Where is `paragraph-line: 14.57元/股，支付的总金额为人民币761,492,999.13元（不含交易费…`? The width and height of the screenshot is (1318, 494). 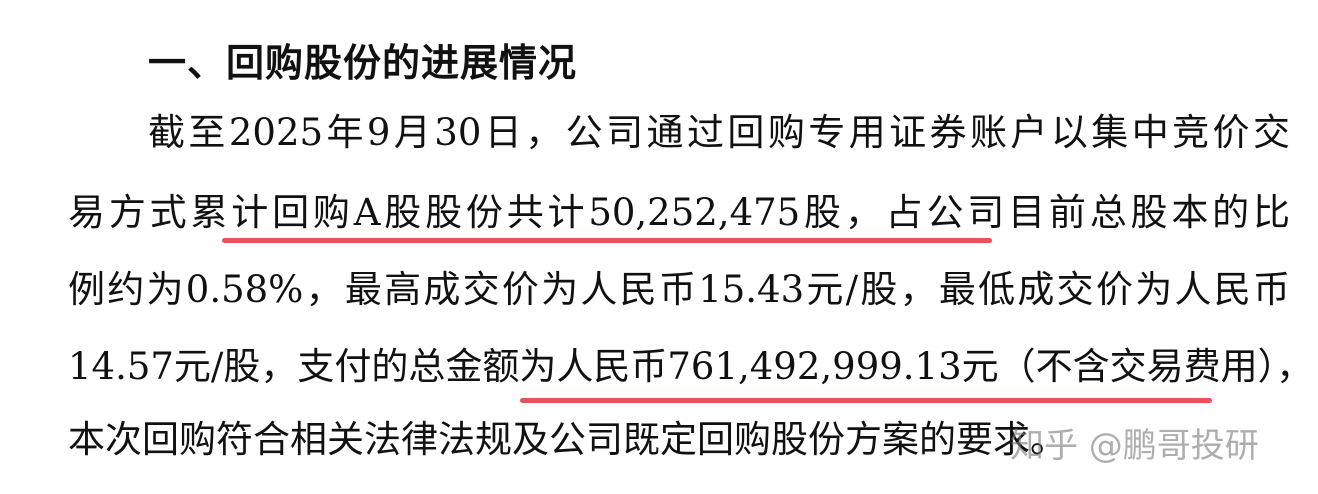 paragraph-line: 14.57元/股，支付的总金额为人民币761,492,999.13元（不含交易费… is located at coordinates (691, 366).